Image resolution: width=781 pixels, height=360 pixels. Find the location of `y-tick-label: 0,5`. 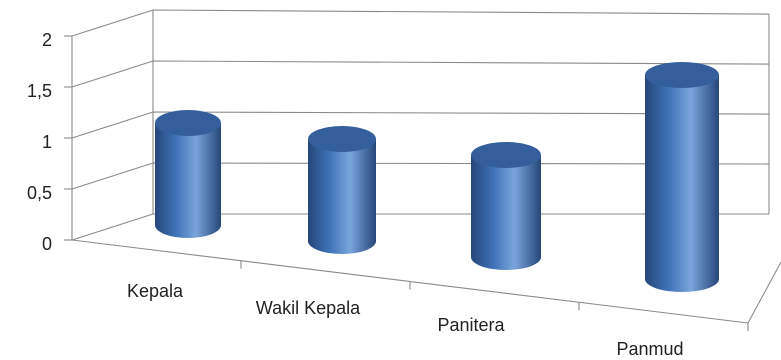

y-tick-label: 0,5 is located at coordinates (39, 193).